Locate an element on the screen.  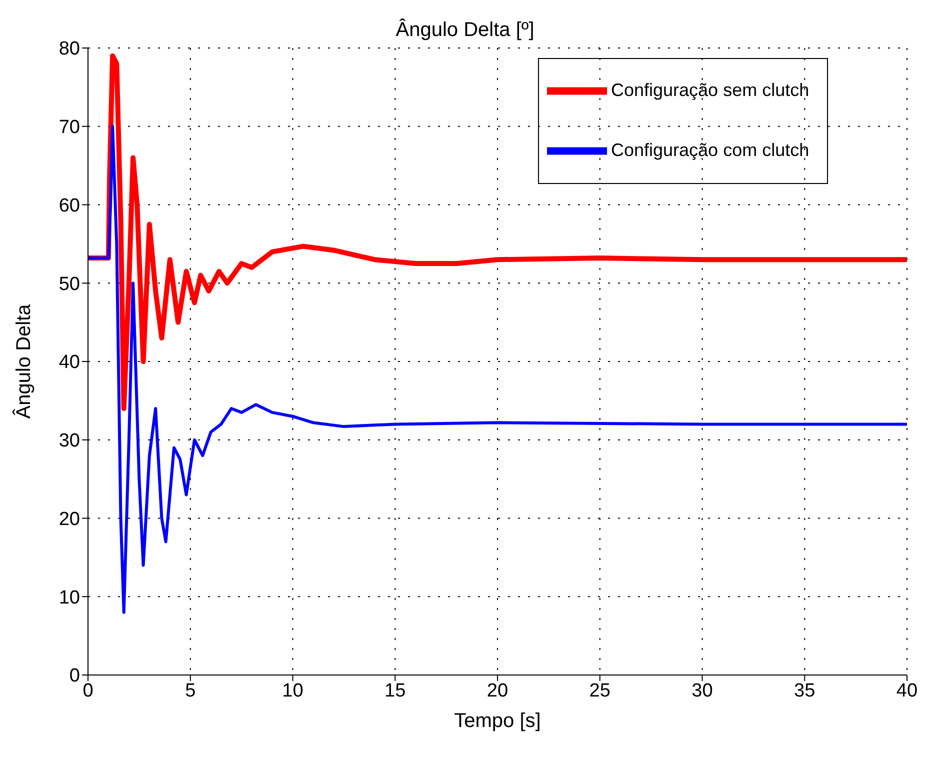
x-axis-title: Tempo [s] is located at coordinates (497, 721).